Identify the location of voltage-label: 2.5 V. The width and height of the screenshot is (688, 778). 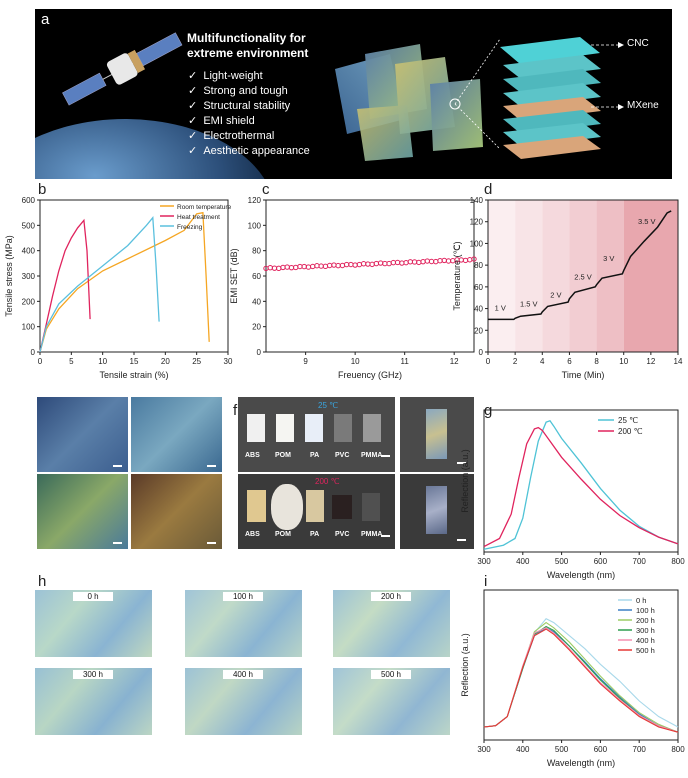
(583, 276).